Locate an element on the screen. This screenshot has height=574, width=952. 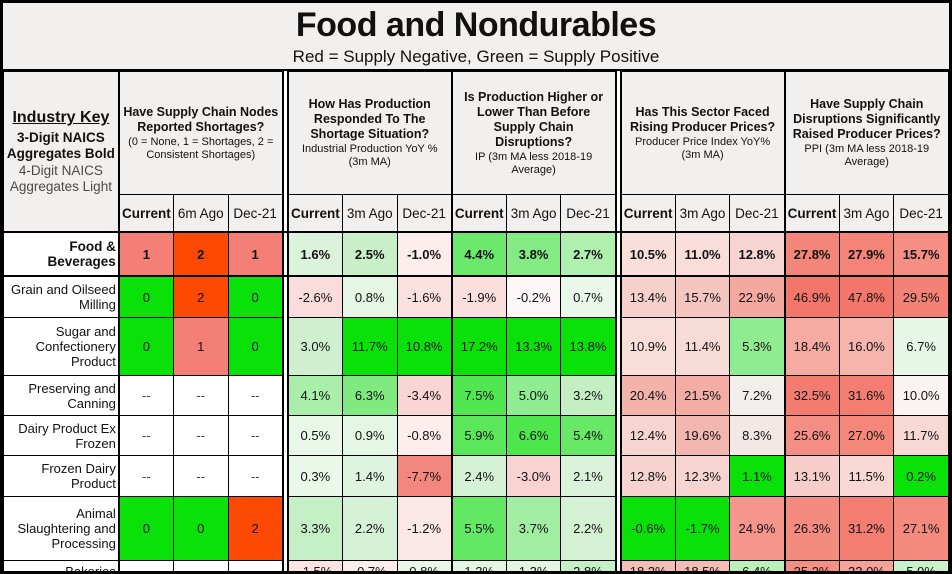
value-cell: 2.4% is located at coordinates (478, 476).